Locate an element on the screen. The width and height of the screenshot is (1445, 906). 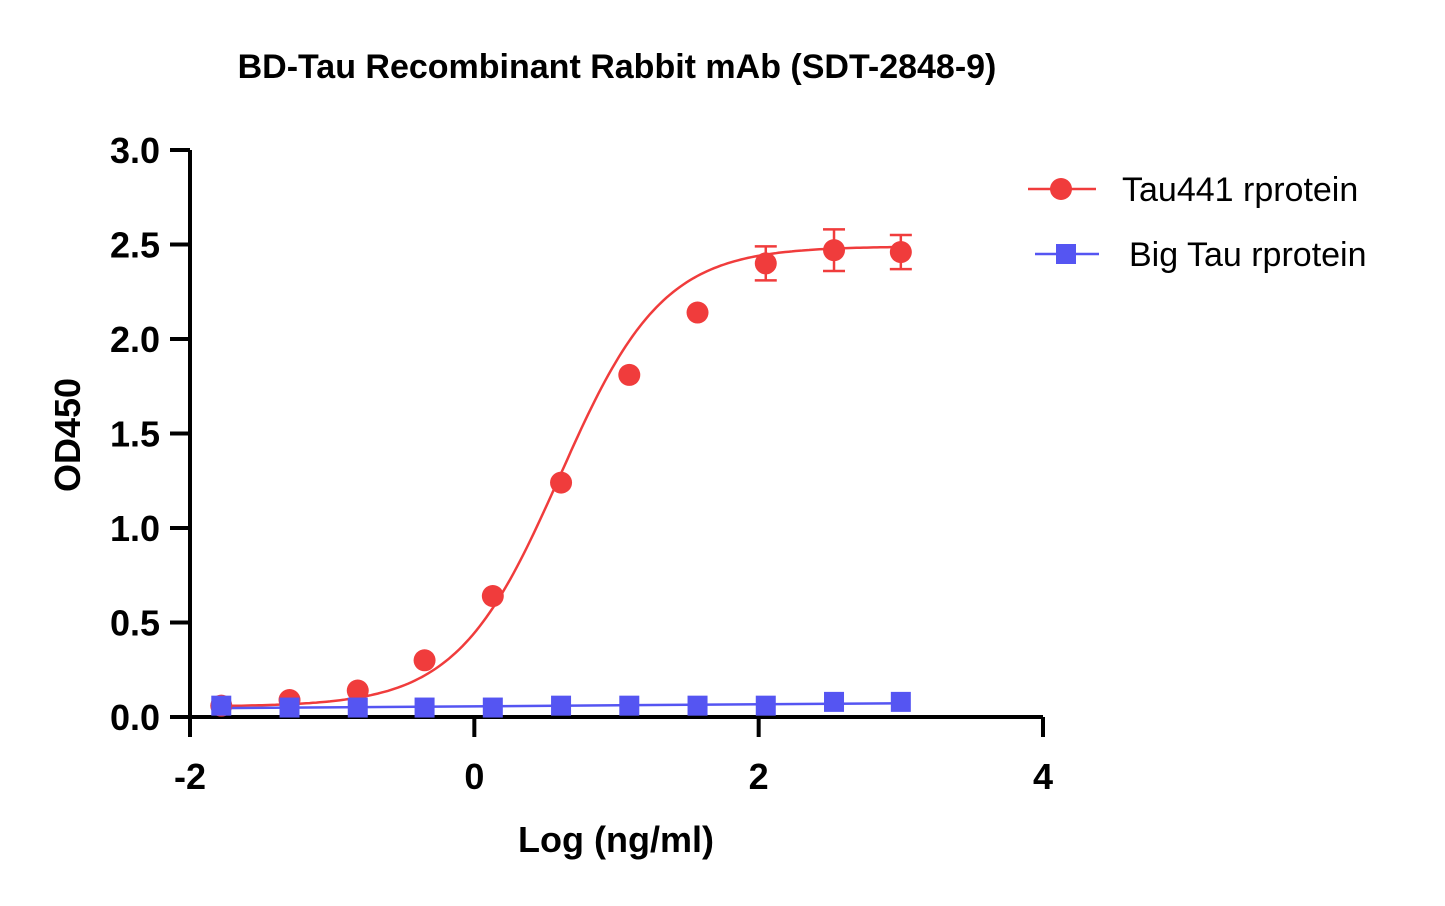
x-tick-label: 4 is located at coordinates (1043, 776).